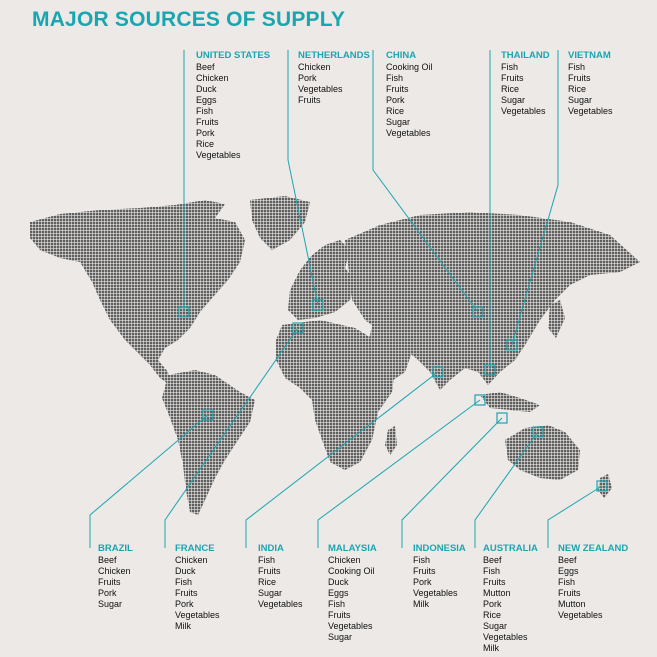 This screenshot has height=657, width=657. Describe the element at coordinates (115, 548) in the screenshot. I see `country-name: BRAZIL` at that location.